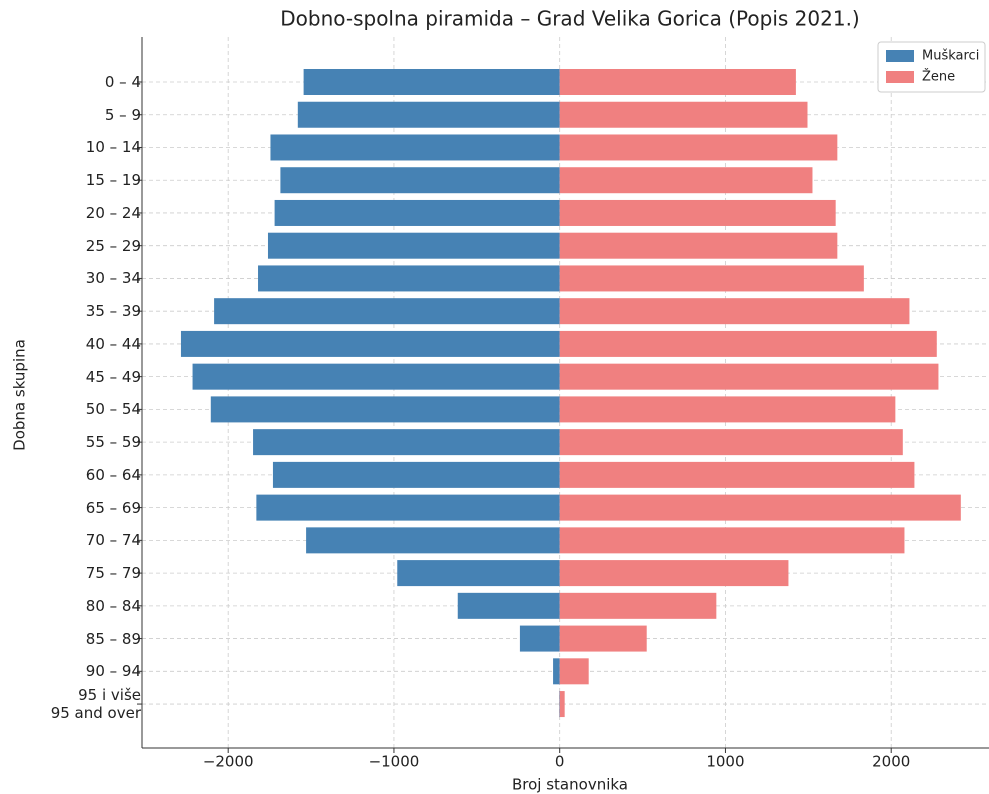 This screenshot has height=794, width=989. What do you see at coordinates (113, 311) in the screenshot?
I see `y-tick-label: 35 – 39` at bounding box center [113, 311].